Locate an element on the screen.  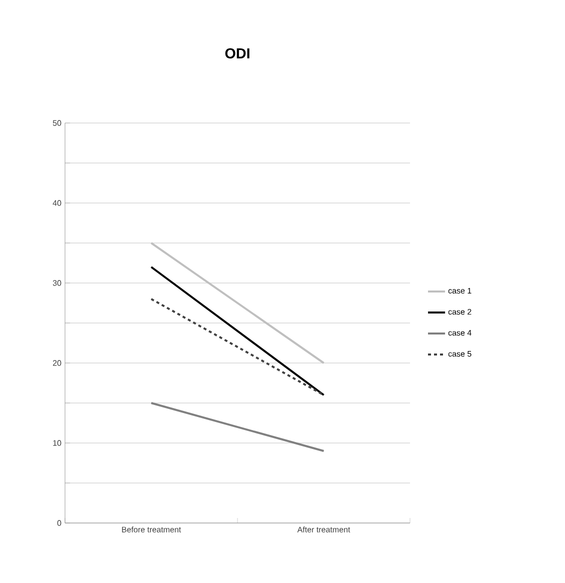
y-tick-label: 30 is located at coordinates (57, 283).